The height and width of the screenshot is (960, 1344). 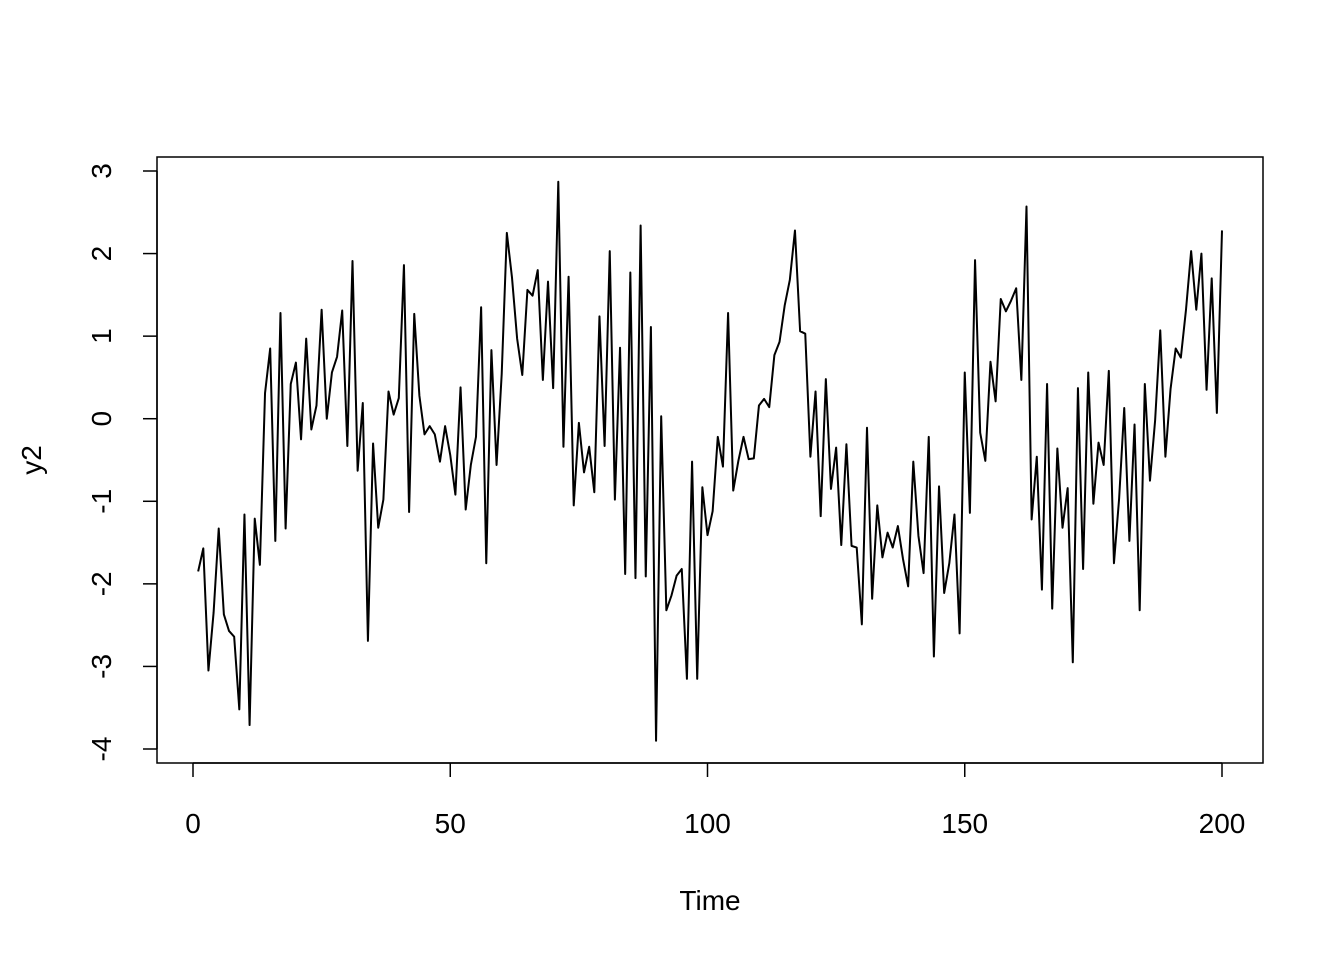 What do you see at coordinates (101, 171) in the screenshot?
I see `y-tick-label: 3` at bounding box center [101, 171].